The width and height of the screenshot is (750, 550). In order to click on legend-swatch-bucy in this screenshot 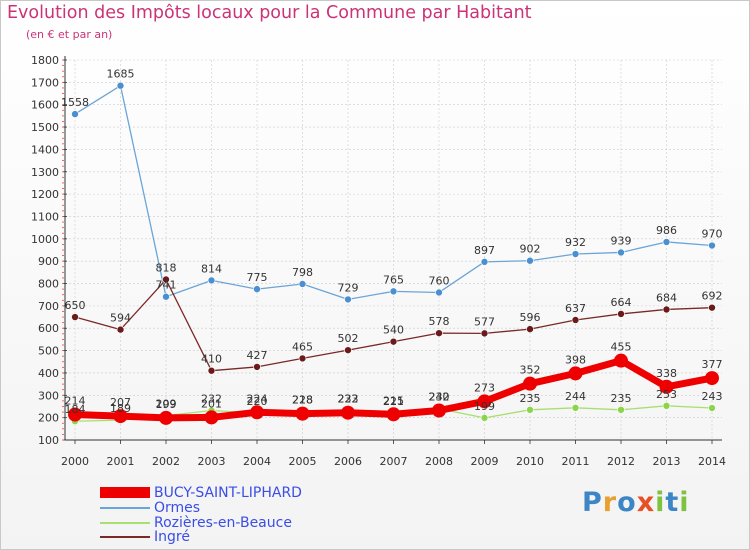, I will do `click(125, 492)`.